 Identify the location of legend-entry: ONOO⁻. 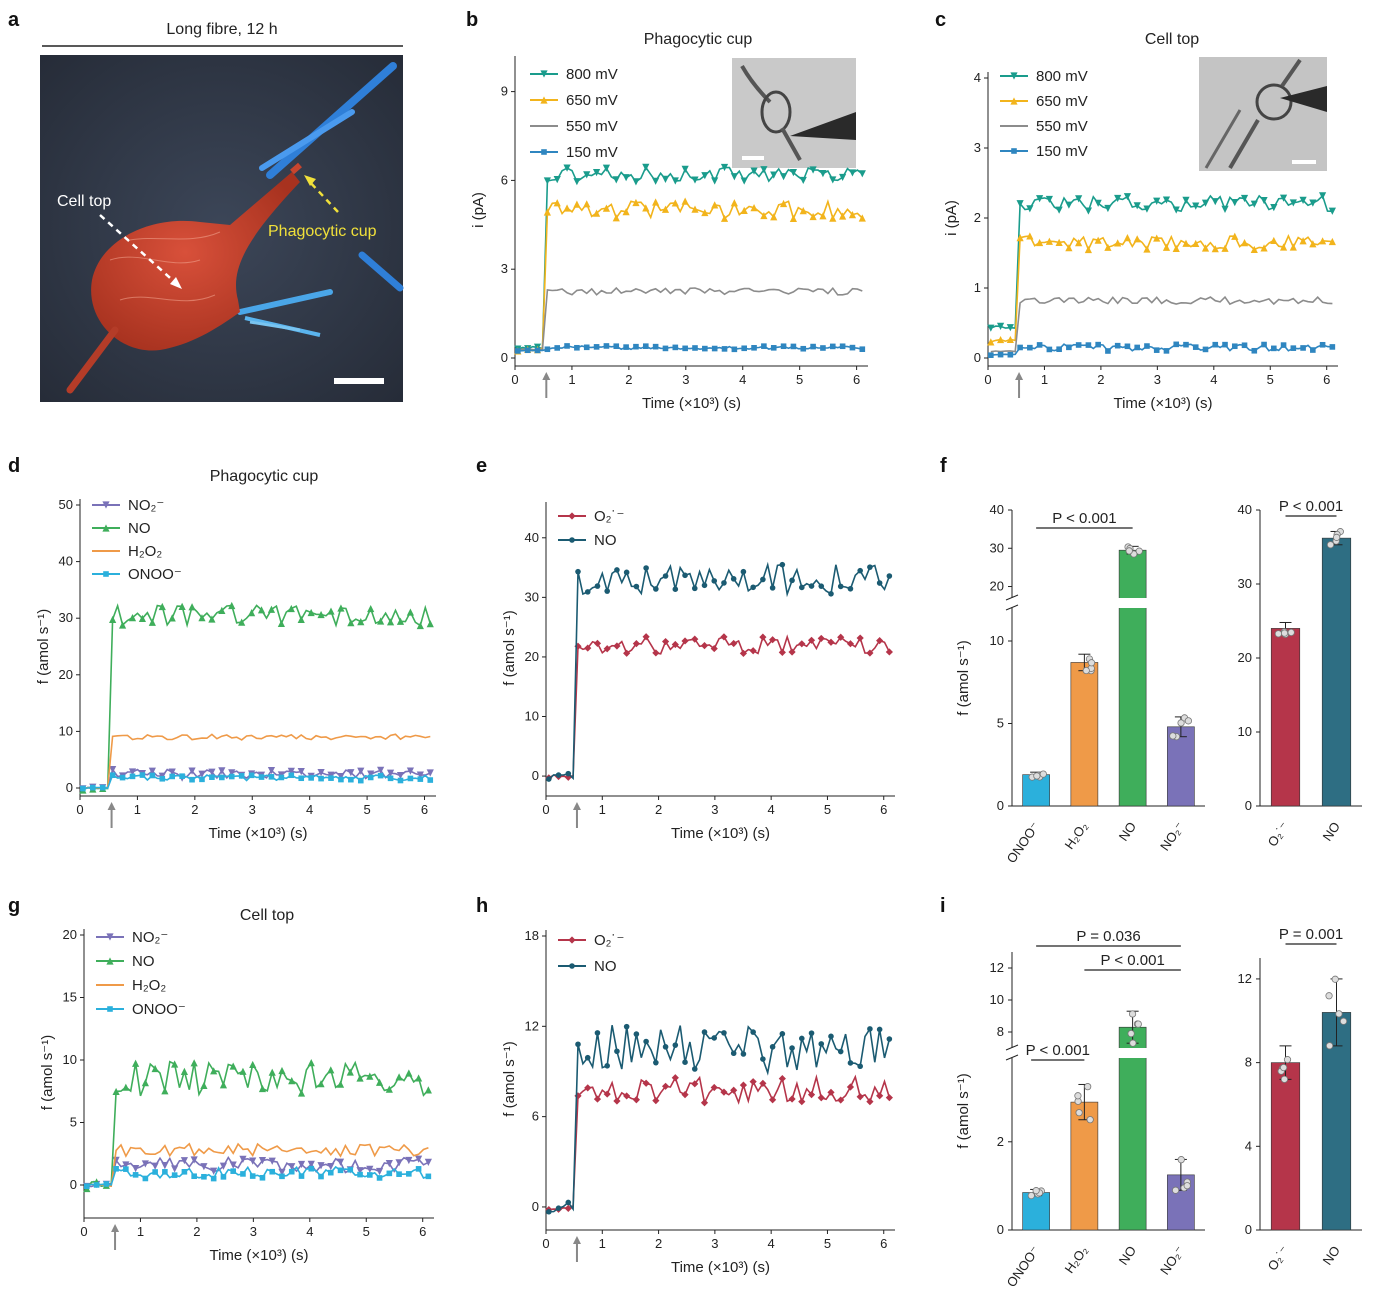
(155, 574).